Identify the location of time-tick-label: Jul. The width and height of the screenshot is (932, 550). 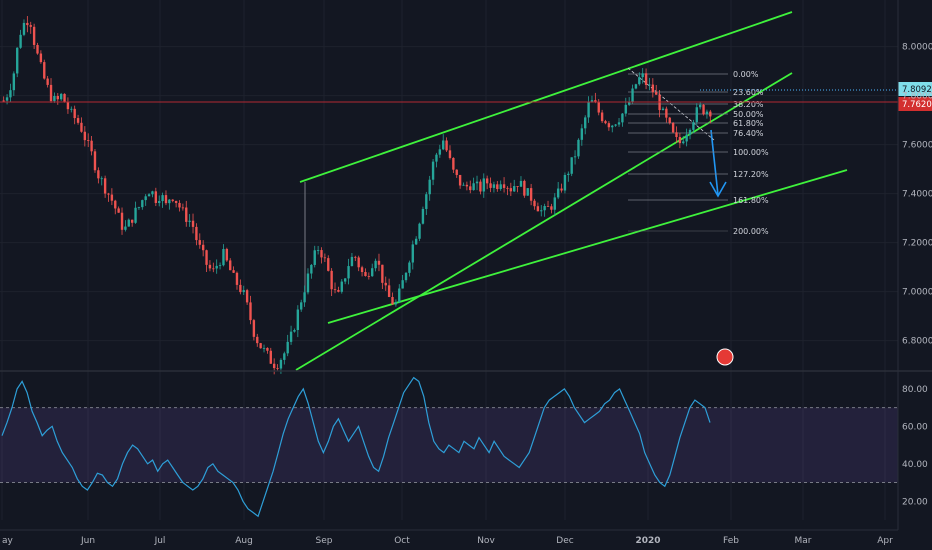
(160, 541).